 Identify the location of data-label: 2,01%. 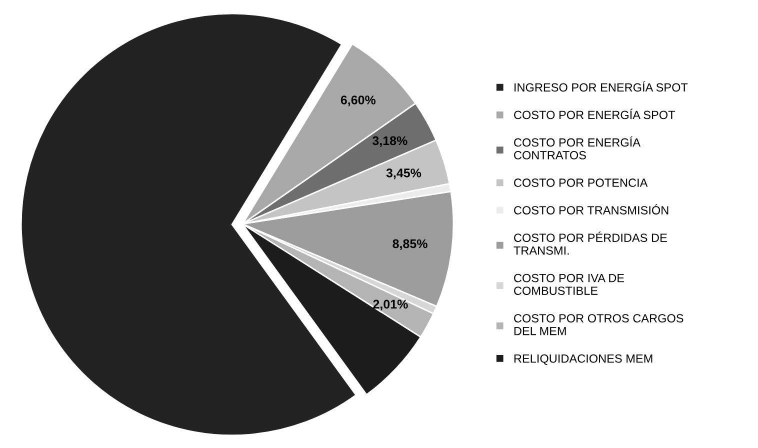
(390, 305).